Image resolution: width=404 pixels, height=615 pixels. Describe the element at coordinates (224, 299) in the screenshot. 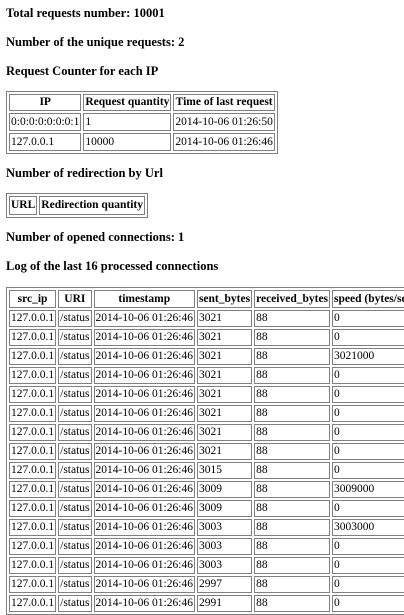

I see `sent-bytes-column-header: sent_bytes` at that location.